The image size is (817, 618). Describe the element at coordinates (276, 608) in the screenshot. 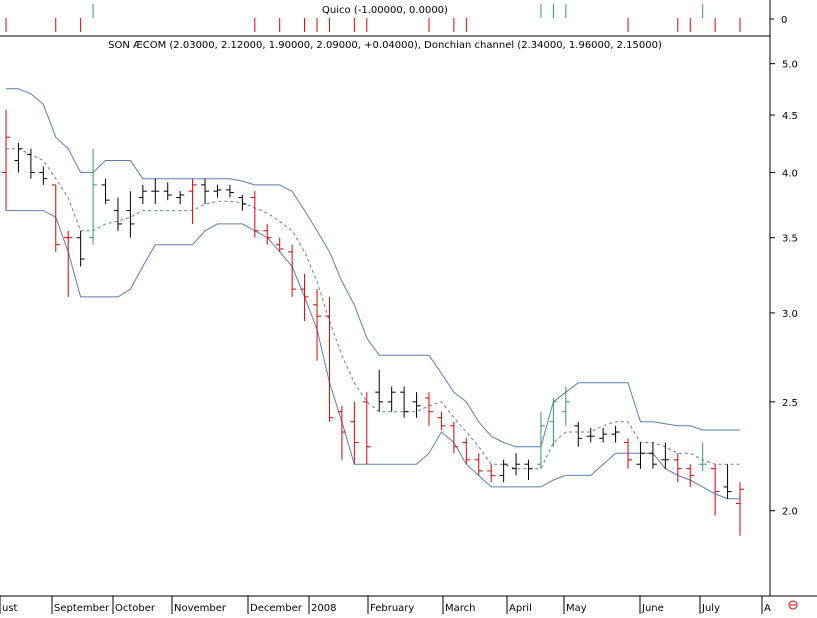

I see `x-label-4: December` at that location.